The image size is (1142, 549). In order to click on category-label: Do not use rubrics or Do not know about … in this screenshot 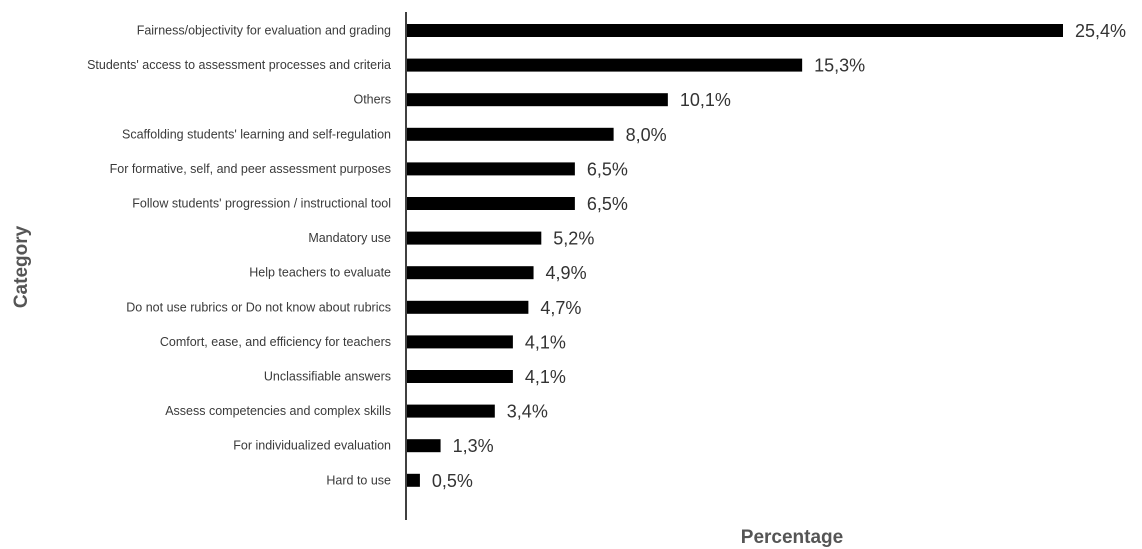, I will do `click(258, 307)`.